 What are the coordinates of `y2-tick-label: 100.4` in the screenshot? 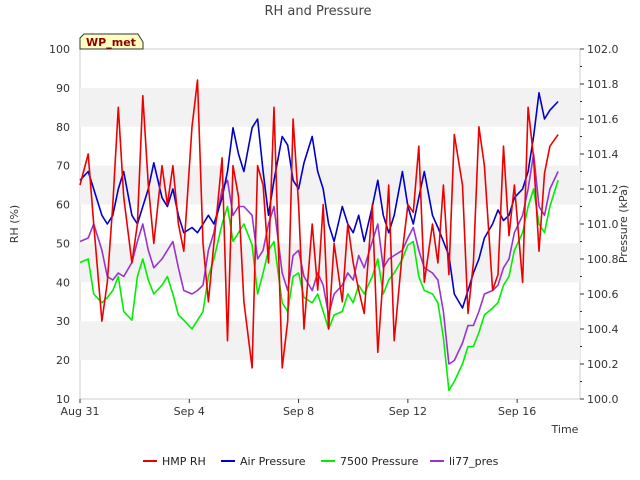 It's located at (603, 329).